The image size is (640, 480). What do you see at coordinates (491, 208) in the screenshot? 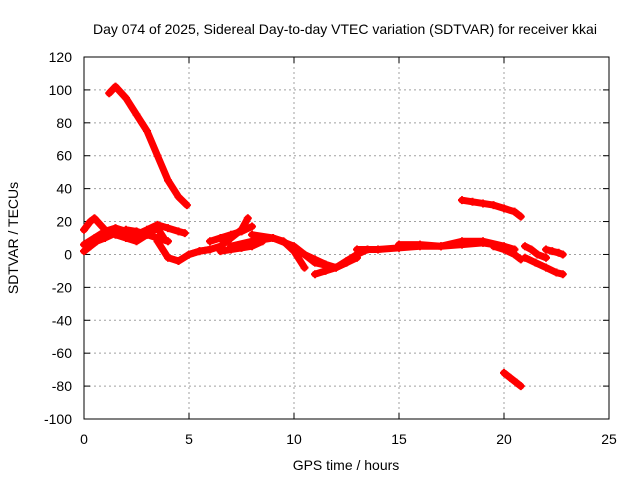
I see `series-arc15` at bounding box center [491, 208].